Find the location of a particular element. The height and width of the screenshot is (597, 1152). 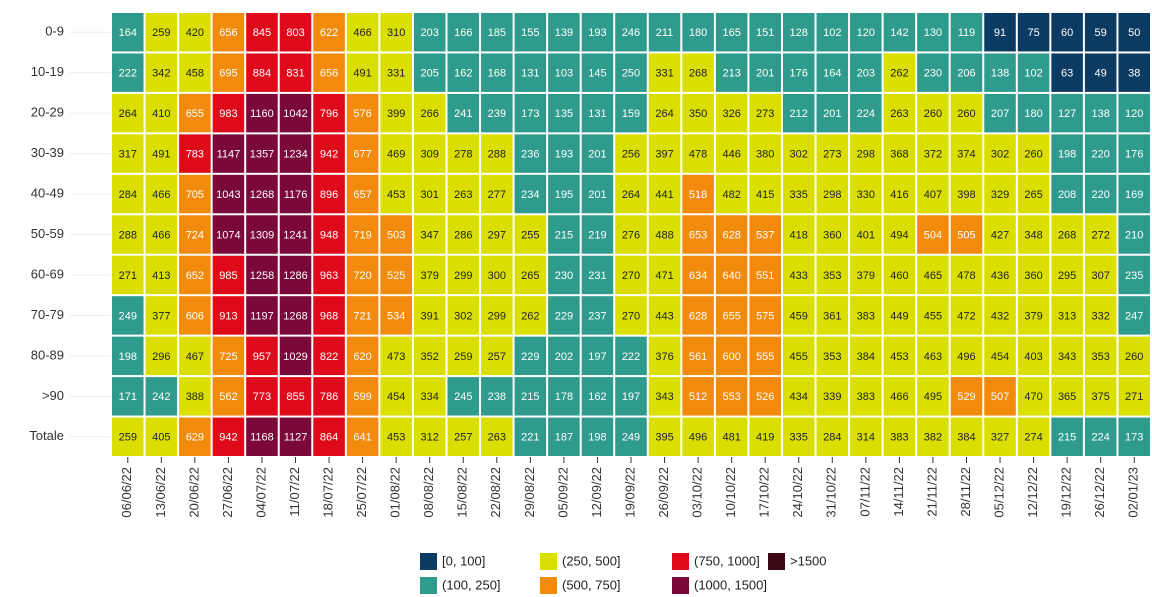

cell-label: 263 is located at coordinates (463, 195).